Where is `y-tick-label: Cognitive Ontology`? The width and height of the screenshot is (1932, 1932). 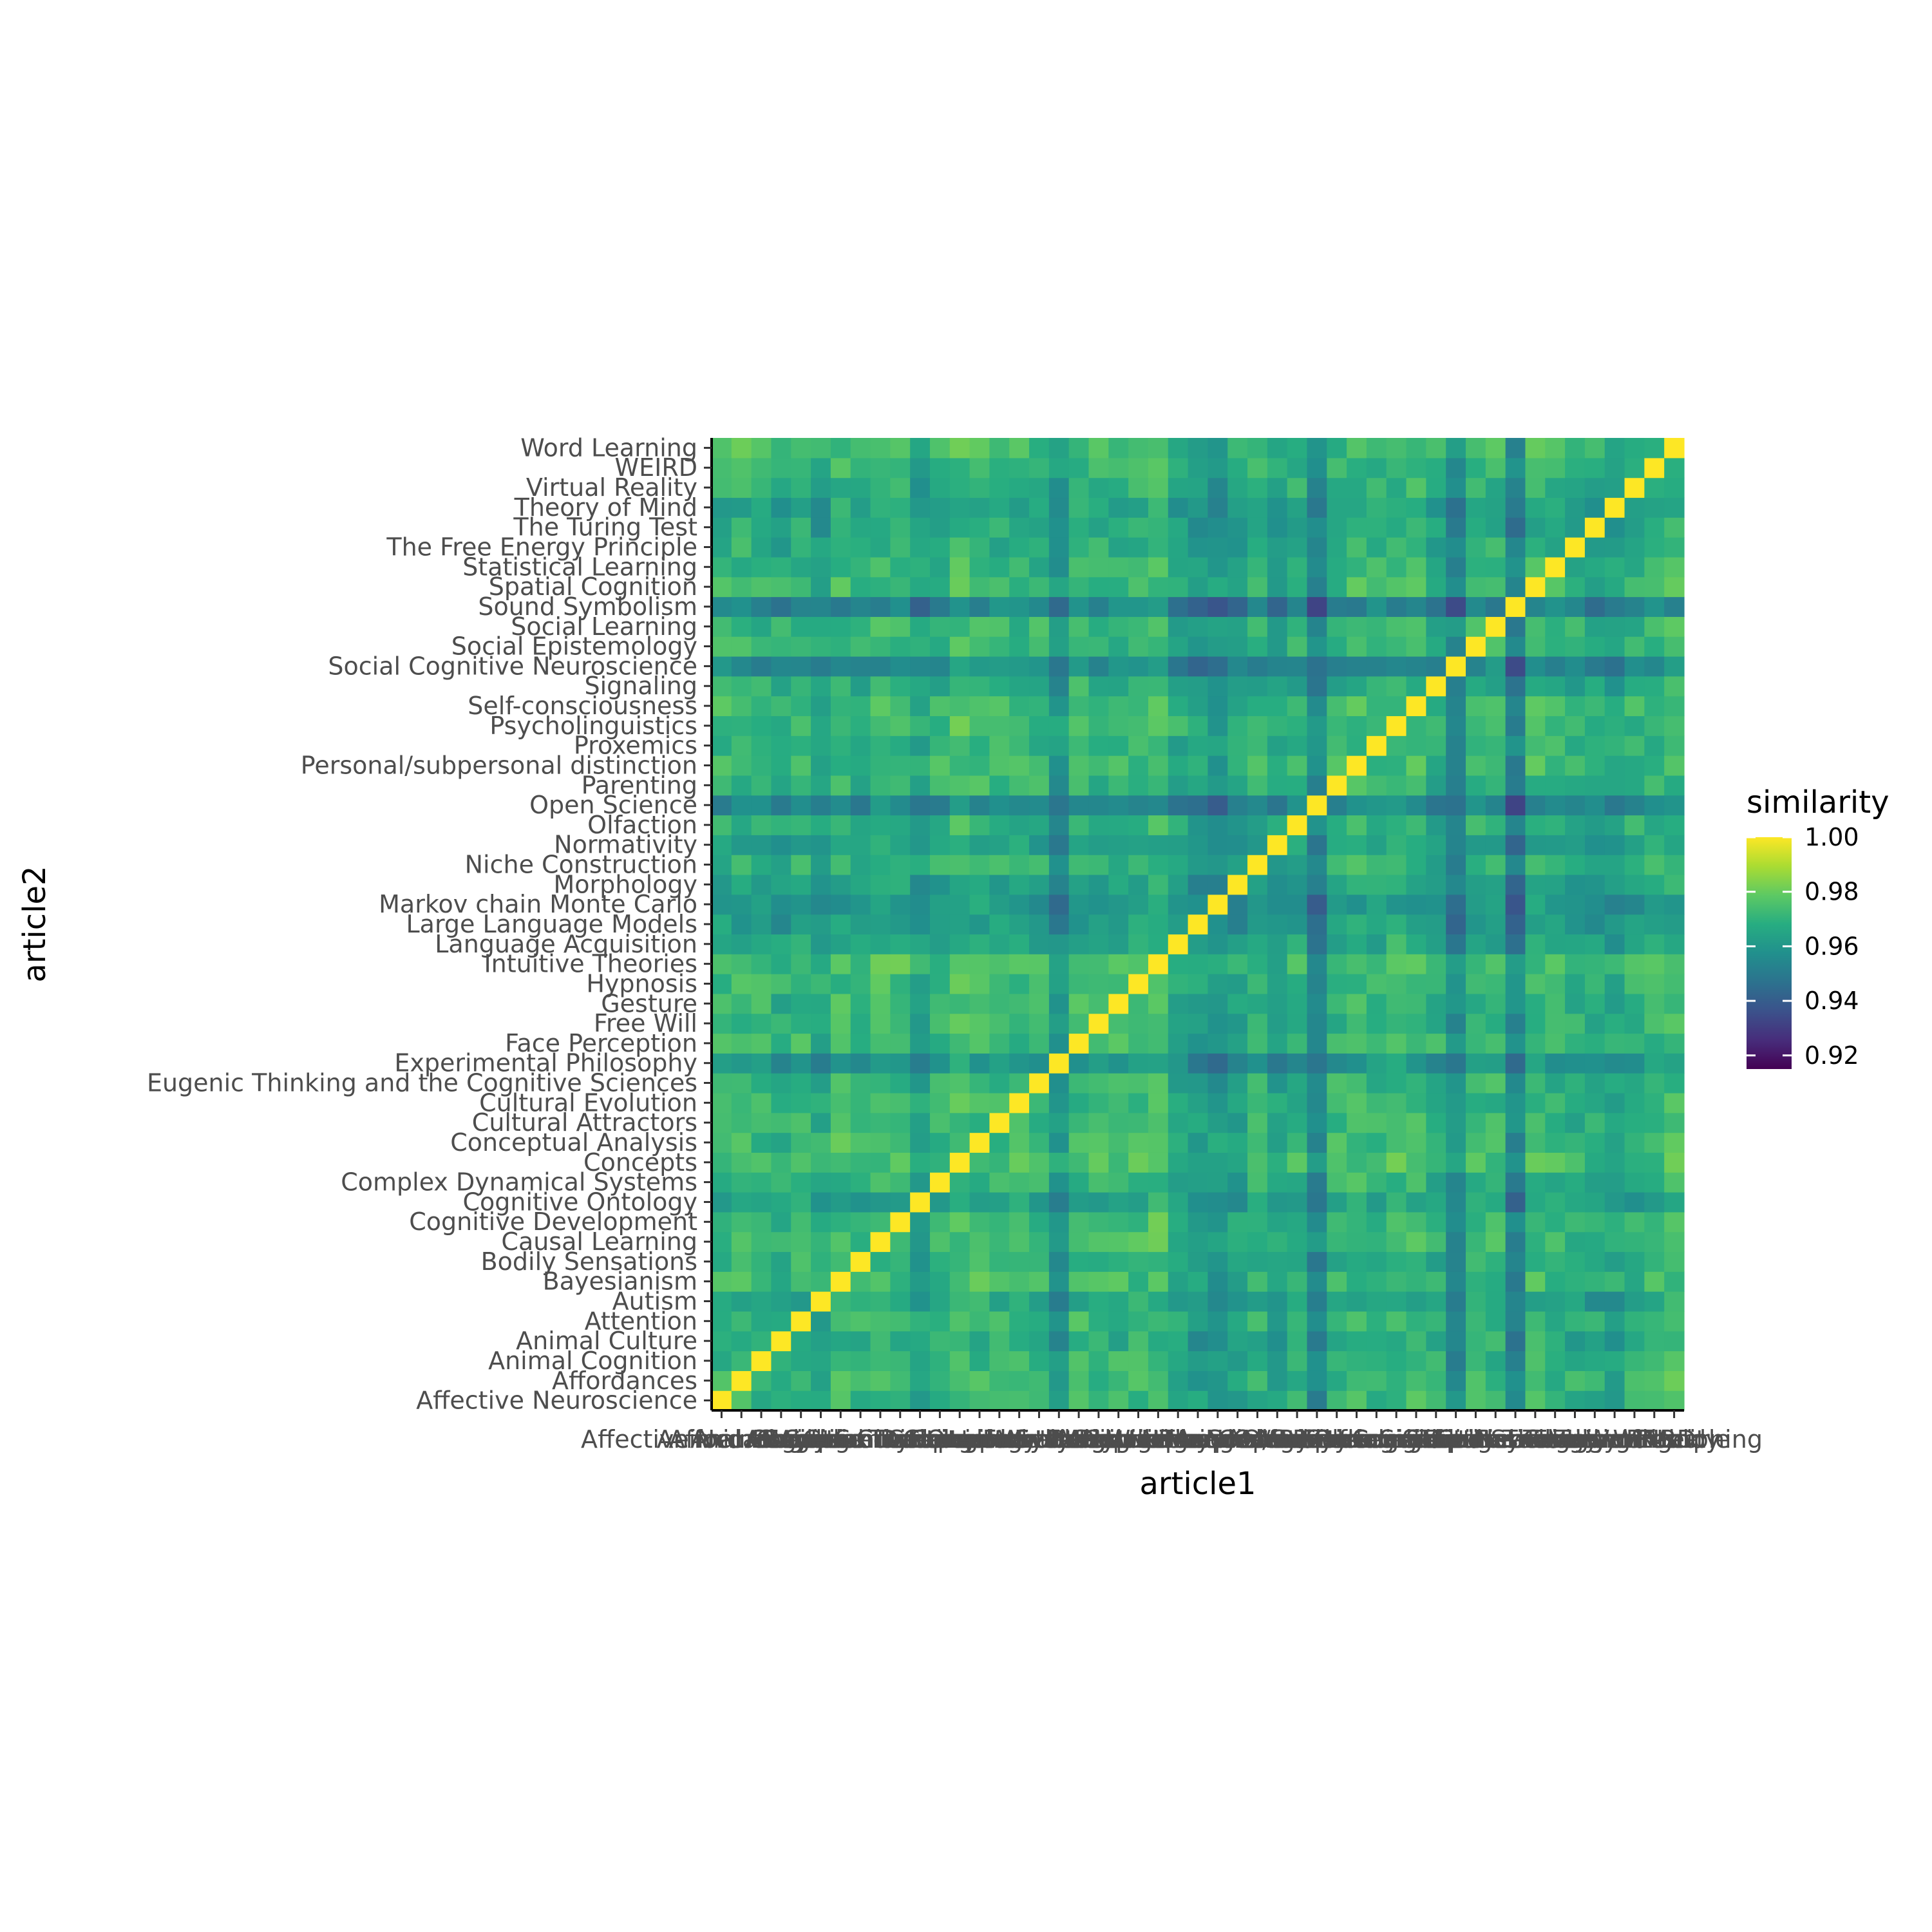 y-tick-label: Cognitive Ontology is located at coordinates (579, 1202).